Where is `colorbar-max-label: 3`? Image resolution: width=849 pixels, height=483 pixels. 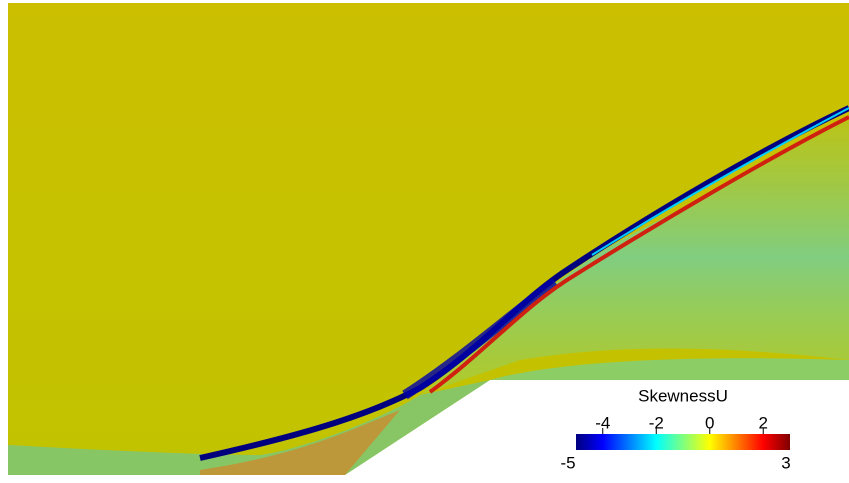
colorbar-max-label: 3 is located at coordinates (785, 462).